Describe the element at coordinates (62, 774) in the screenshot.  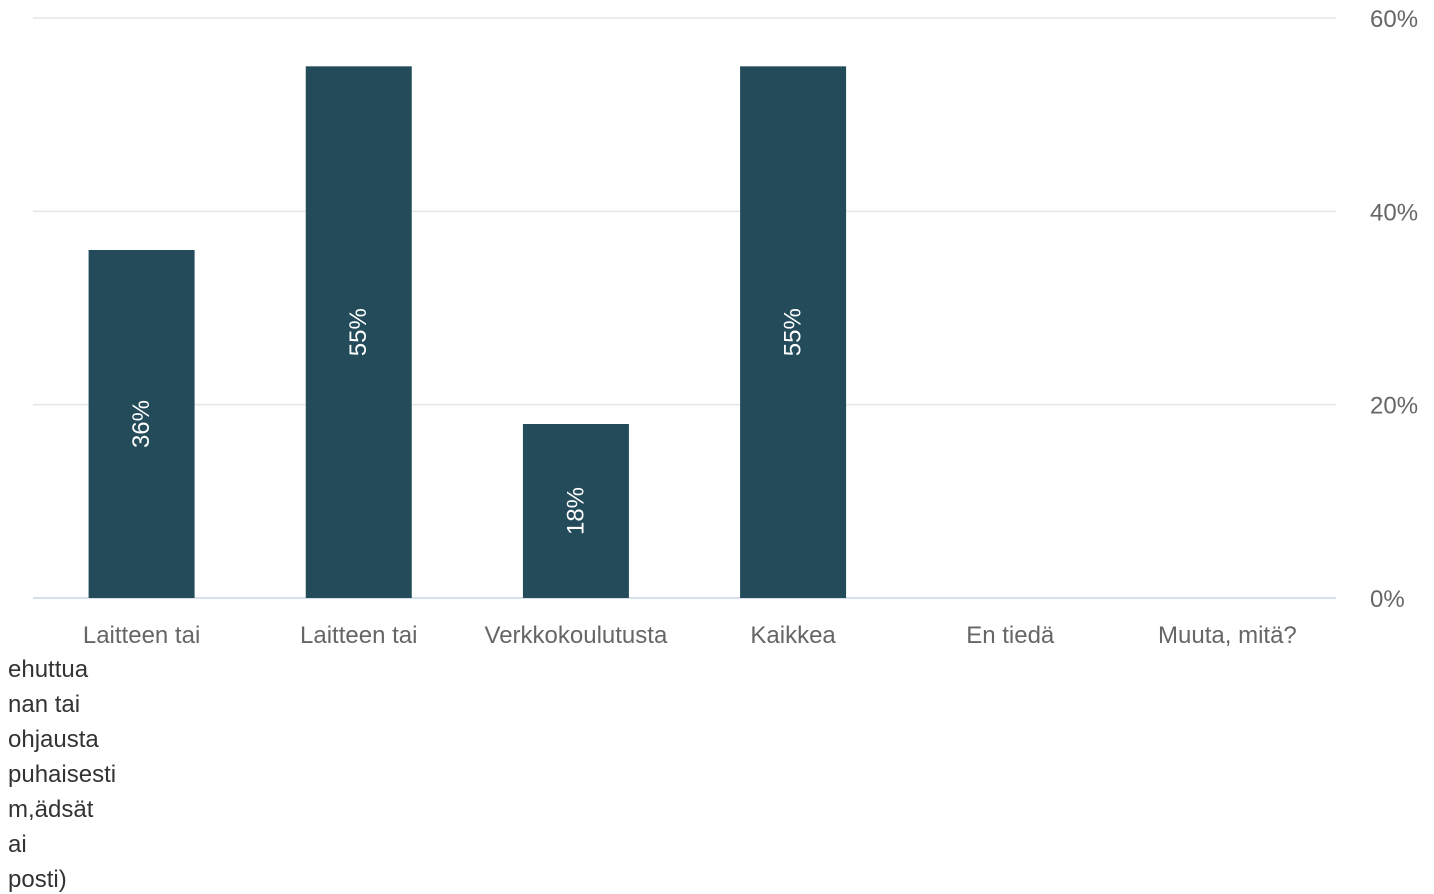
I see `overflow-text-line: puhaisesti` at that location.